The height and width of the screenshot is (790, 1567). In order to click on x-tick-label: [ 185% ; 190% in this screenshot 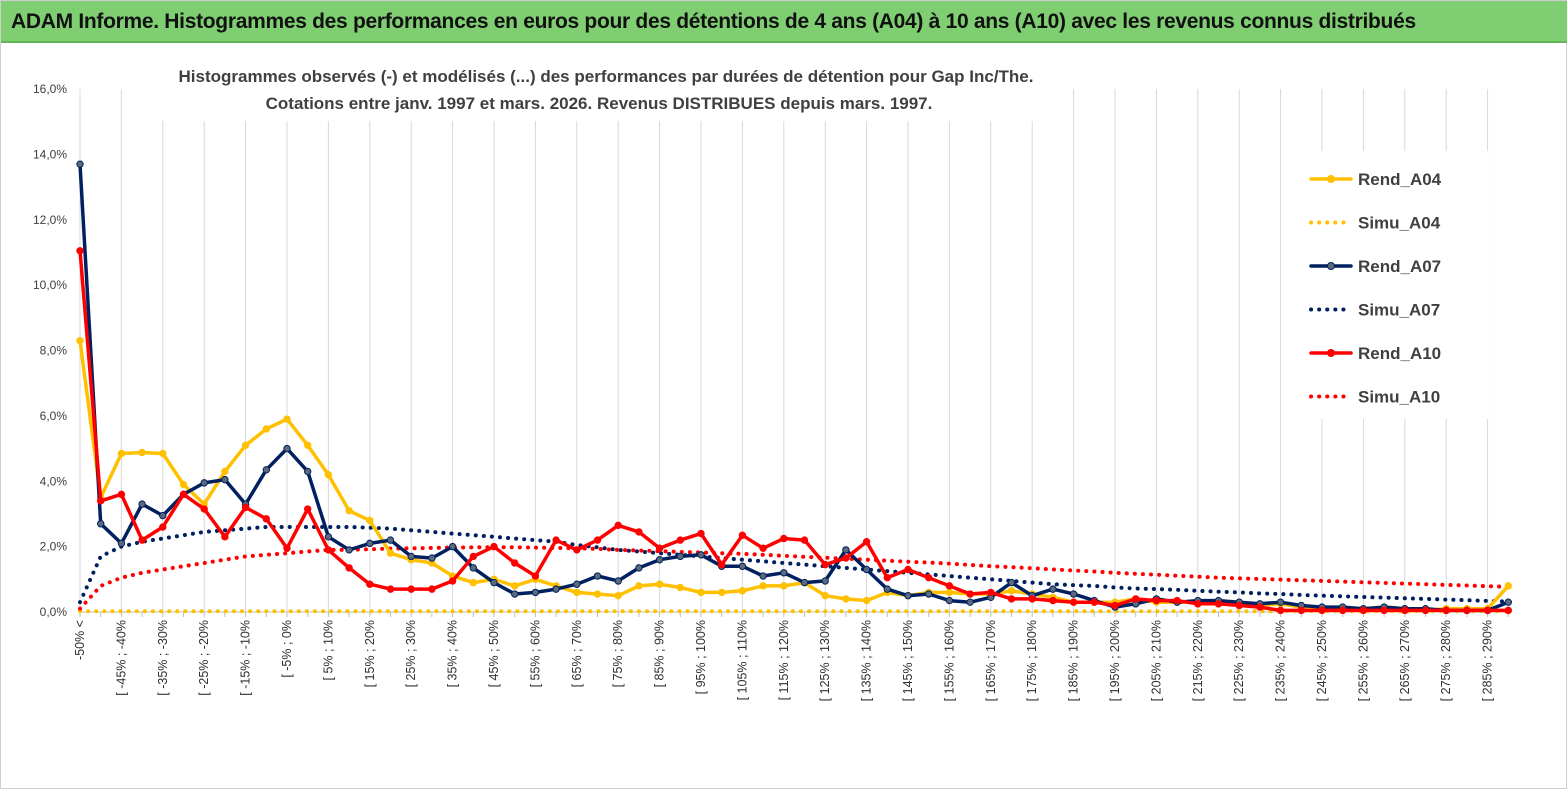, I will do `click(1074, 660)`.